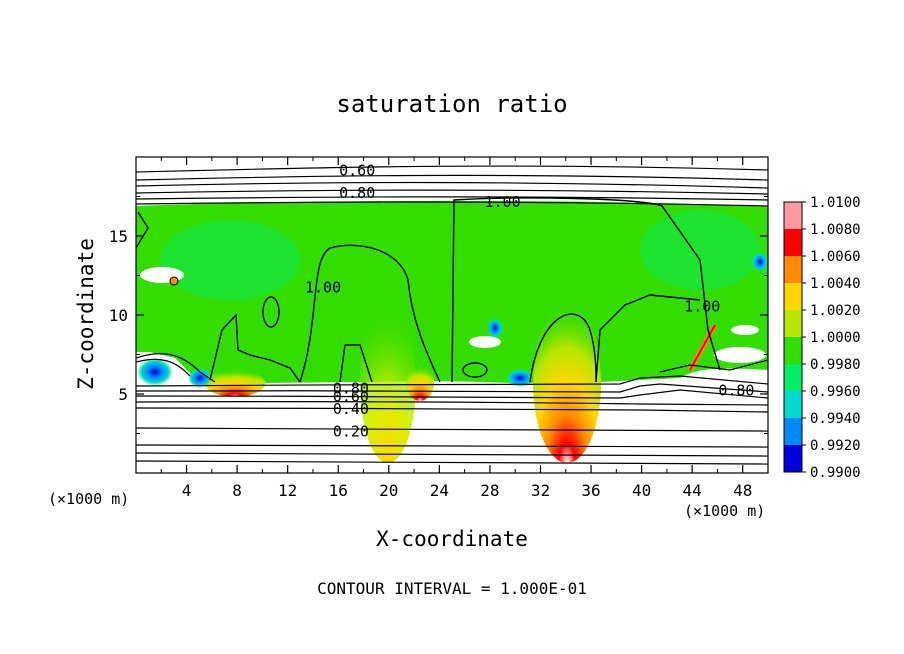  What do you see at coordinates (351, 431) in the screenshot?
I see `contour-label: 0.20` at bounding box center [351, 431].